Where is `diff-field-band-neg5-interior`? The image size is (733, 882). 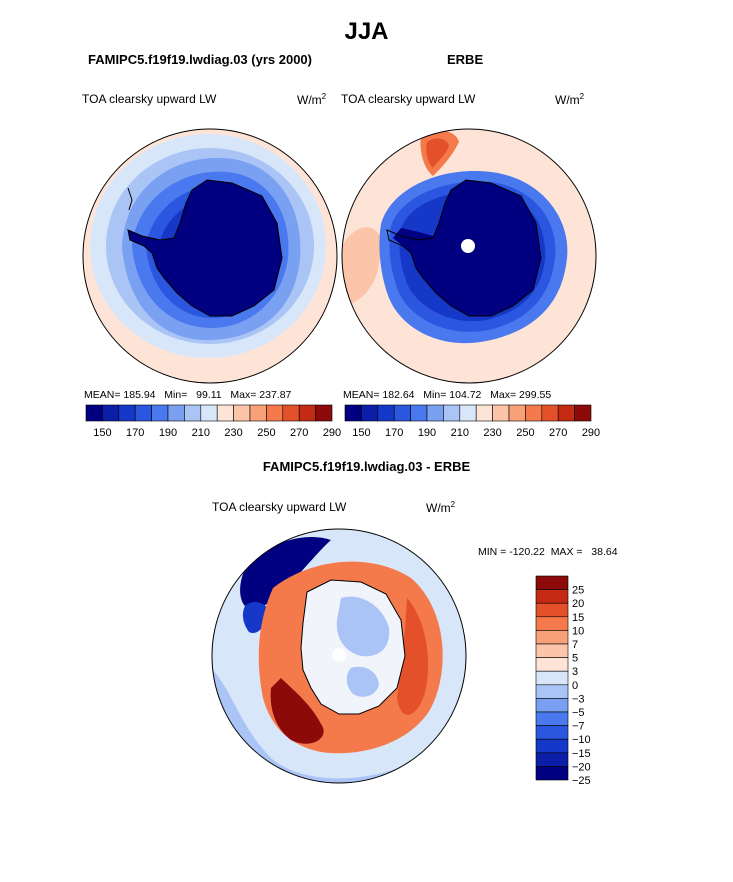
diff-field-band-neg5-interior is located at coordinates (363, 626).